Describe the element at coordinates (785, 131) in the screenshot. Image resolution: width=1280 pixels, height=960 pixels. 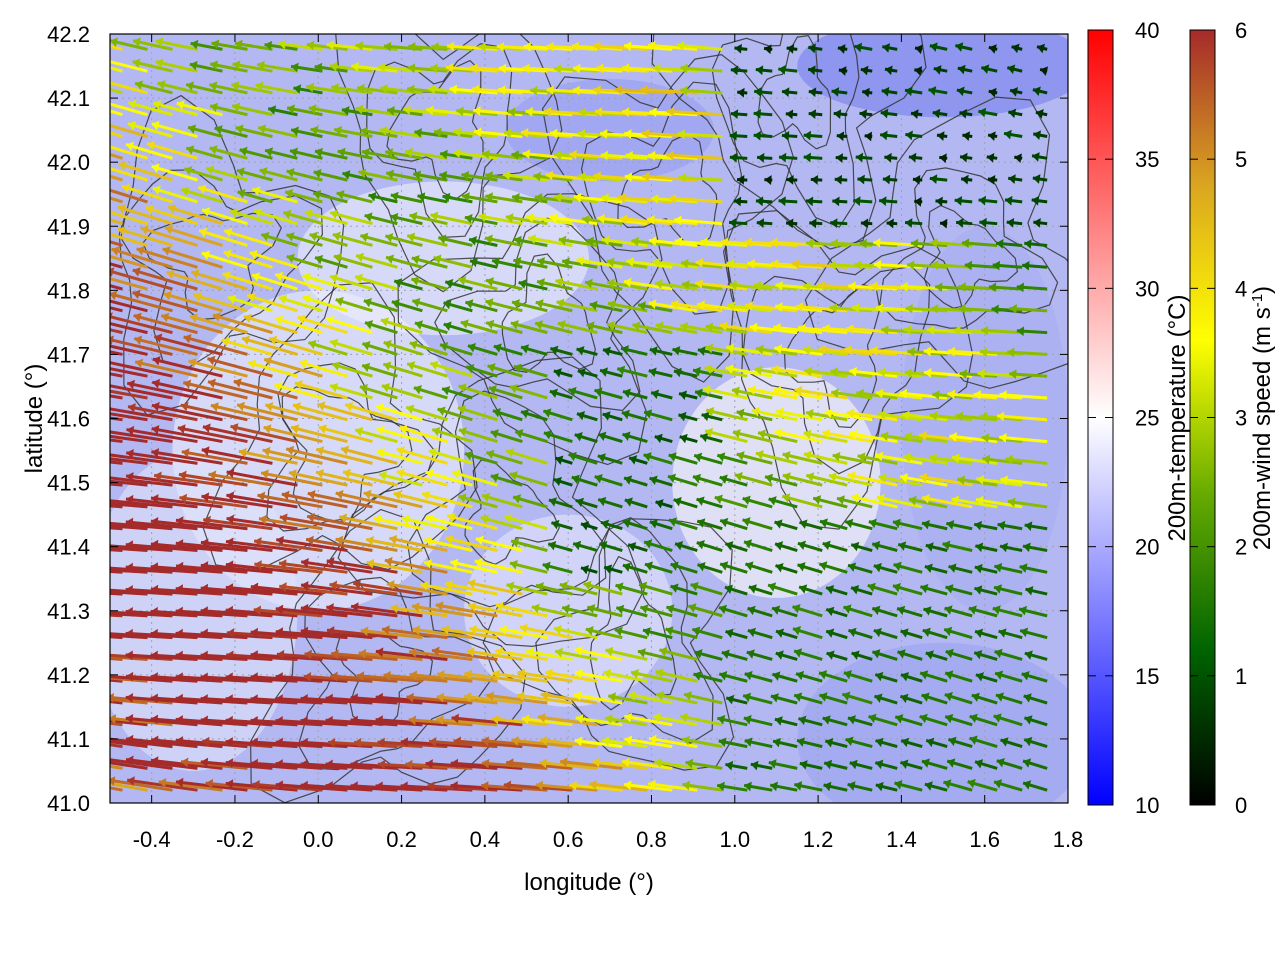
I see `contour-line` at that location.